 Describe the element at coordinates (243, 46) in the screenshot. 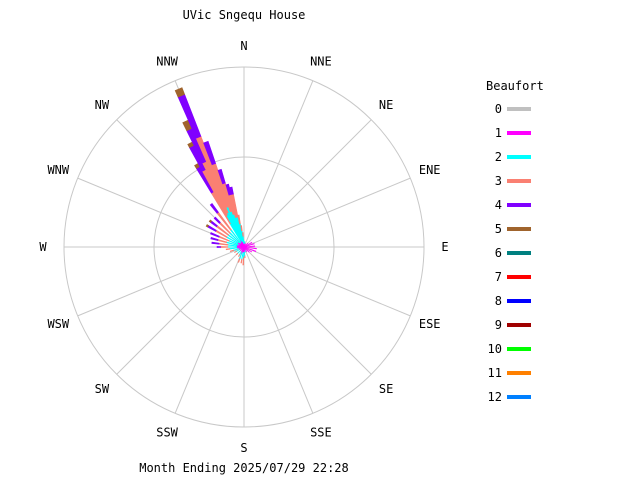

I see `direction-label-n: N` at that location.